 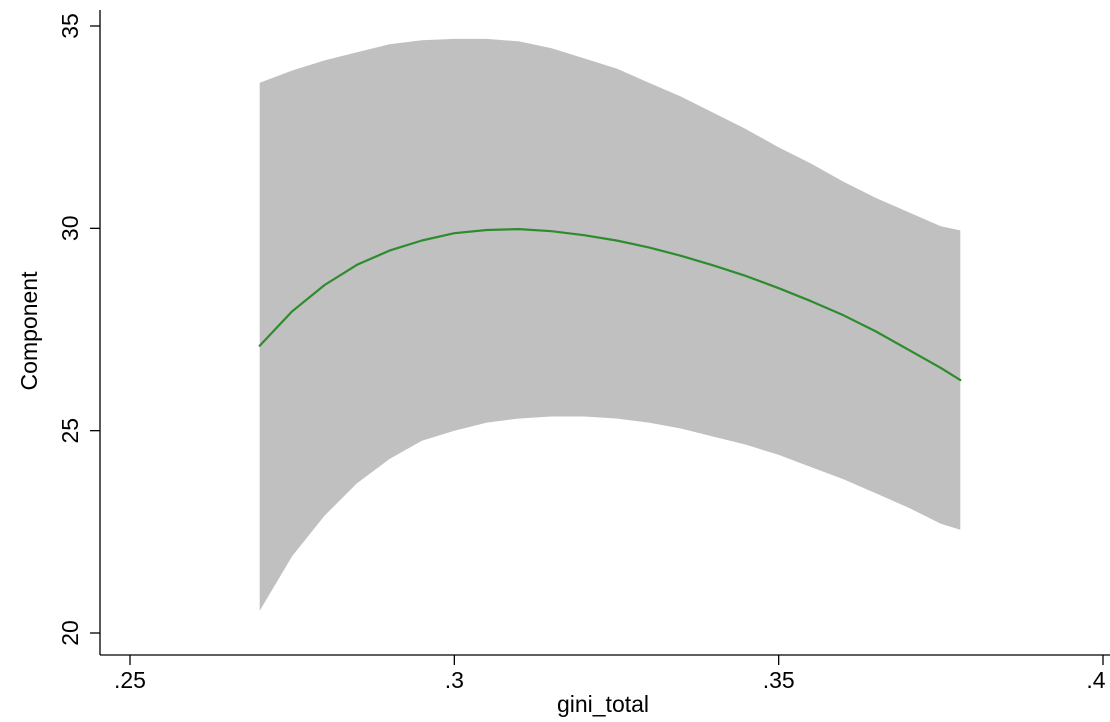 What do you see at coordinates (610, 305) in the screenshot?
I see `fitted-line` at bounding box center [610, 305].